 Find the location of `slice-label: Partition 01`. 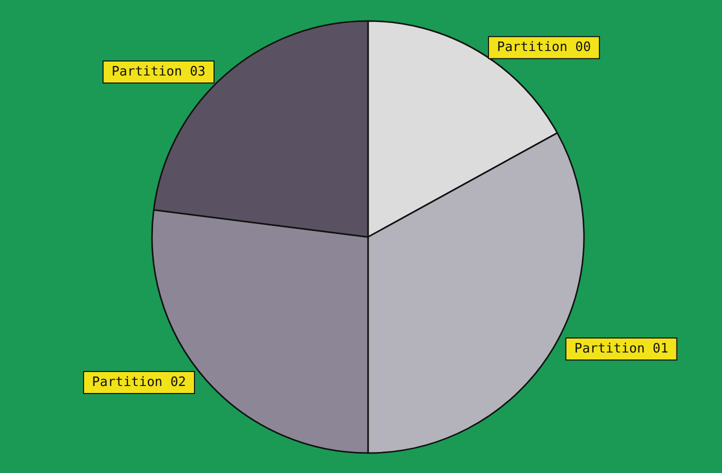

slice-label: Partition 01 is located at coordinates (621, 348).